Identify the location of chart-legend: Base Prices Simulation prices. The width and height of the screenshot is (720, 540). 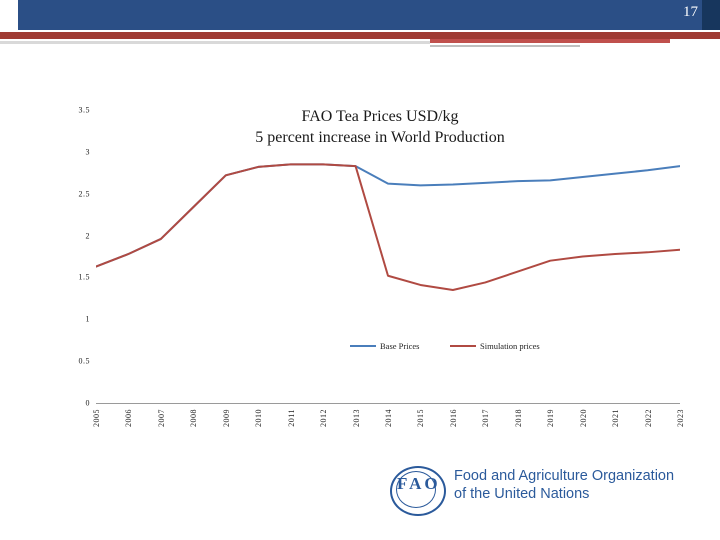
(470, 346).